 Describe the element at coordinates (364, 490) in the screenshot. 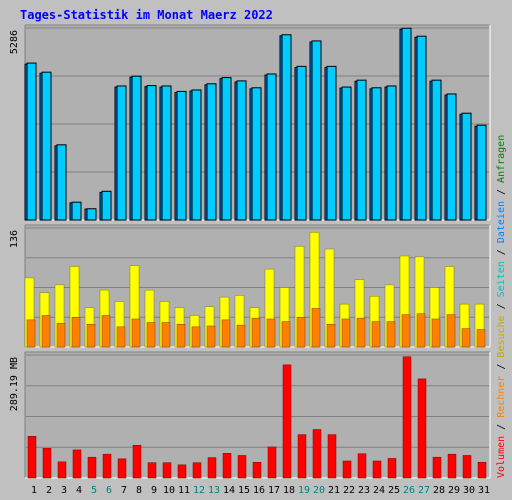

I see `x-tick-label: 23` at that location.